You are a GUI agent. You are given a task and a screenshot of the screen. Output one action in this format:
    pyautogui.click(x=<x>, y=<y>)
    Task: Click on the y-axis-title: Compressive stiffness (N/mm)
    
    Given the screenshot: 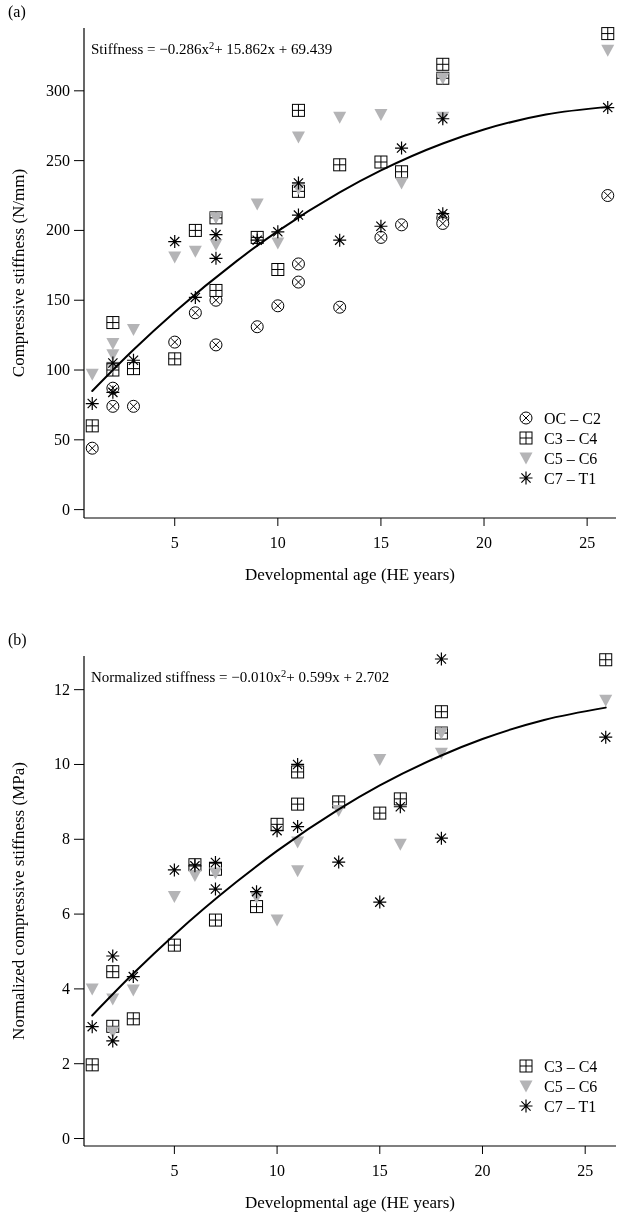 What is the action you would take?
    pyautogui.click(x=18, y=273)
    